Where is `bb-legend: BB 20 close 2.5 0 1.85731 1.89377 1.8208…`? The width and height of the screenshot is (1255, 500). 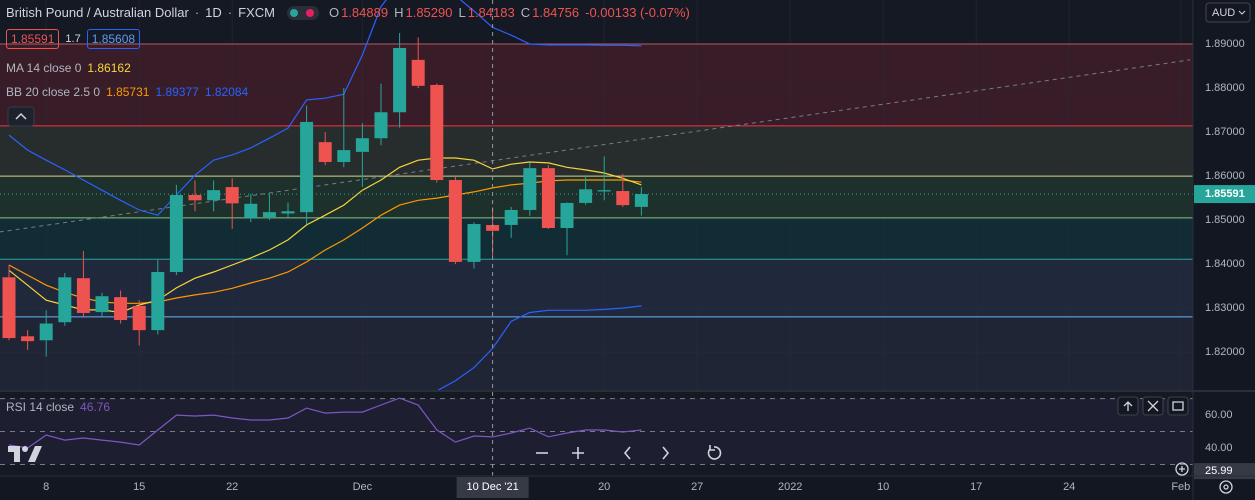
bb-legend: BB 20 close 2.5 0 1.85731 1.89377 1.8208… is located at coordinates (127, 92).